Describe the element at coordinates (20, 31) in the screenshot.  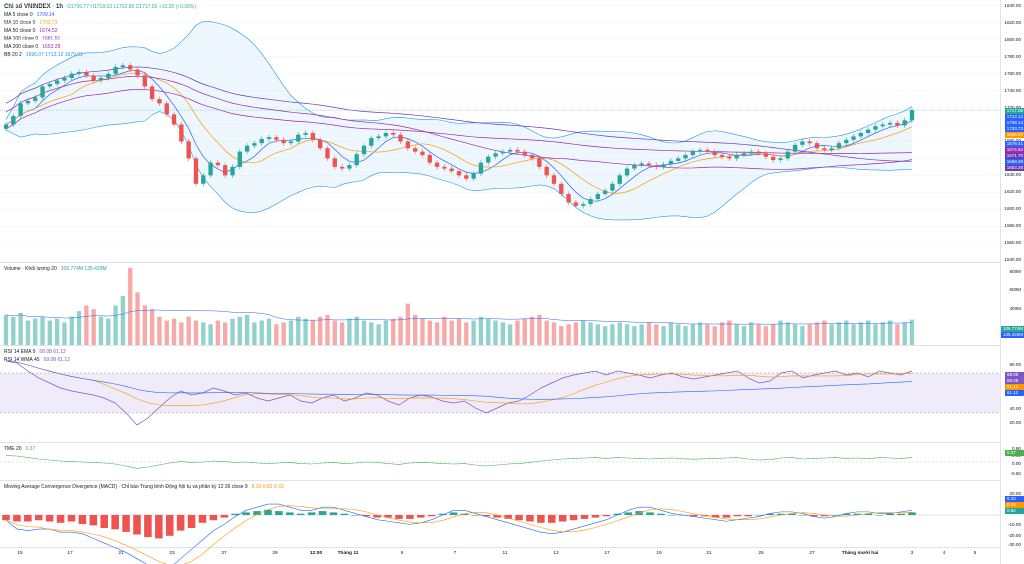
I see `ma-label: MA 50 close 0` at that location.